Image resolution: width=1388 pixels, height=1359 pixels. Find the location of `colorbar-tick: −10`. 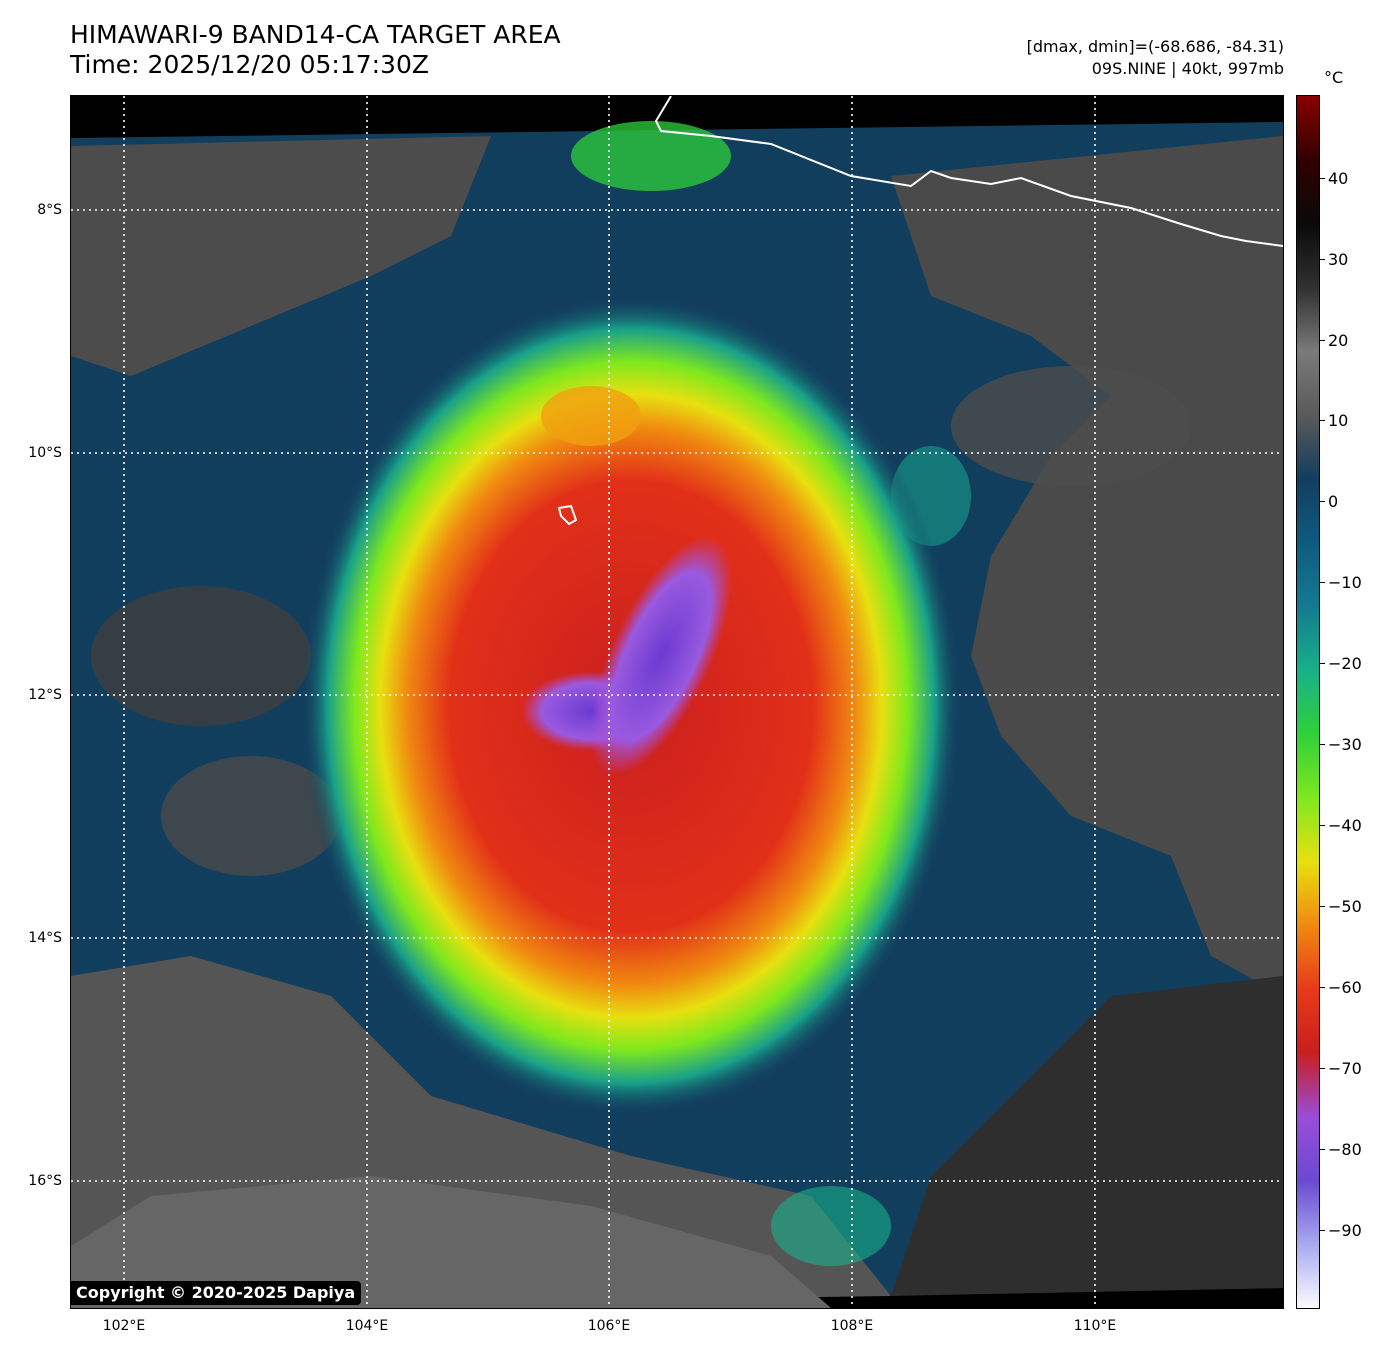

colorbar-tick: −10 is located at coordinates (1341, 582).